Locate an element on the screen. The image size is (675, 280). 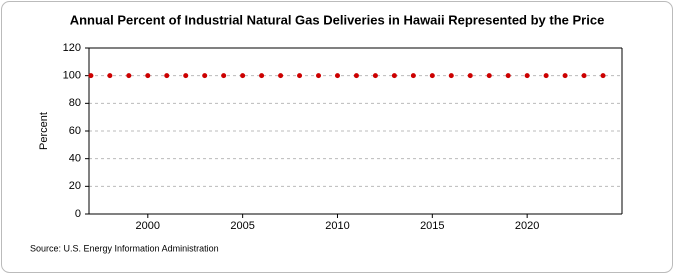
x-tick-label: 2005 is located at coordinates (242, 226).